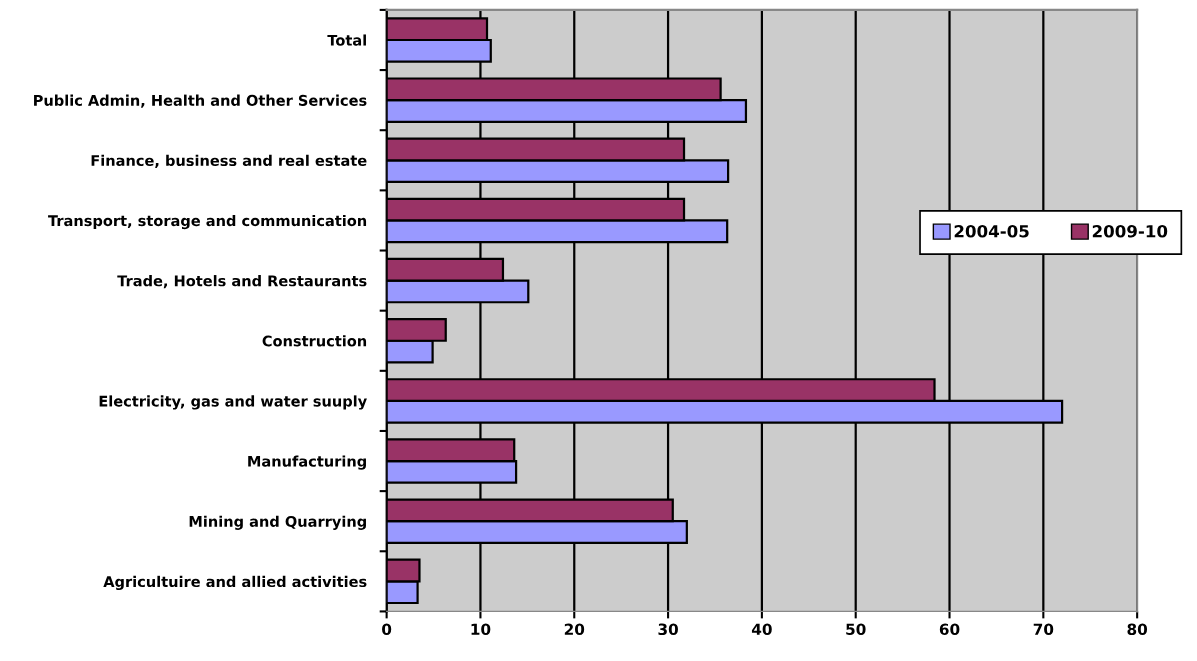 The width and height of the screenshot is (1197, 661). I want to click on x-tick-label: 40, so click(761, 629).